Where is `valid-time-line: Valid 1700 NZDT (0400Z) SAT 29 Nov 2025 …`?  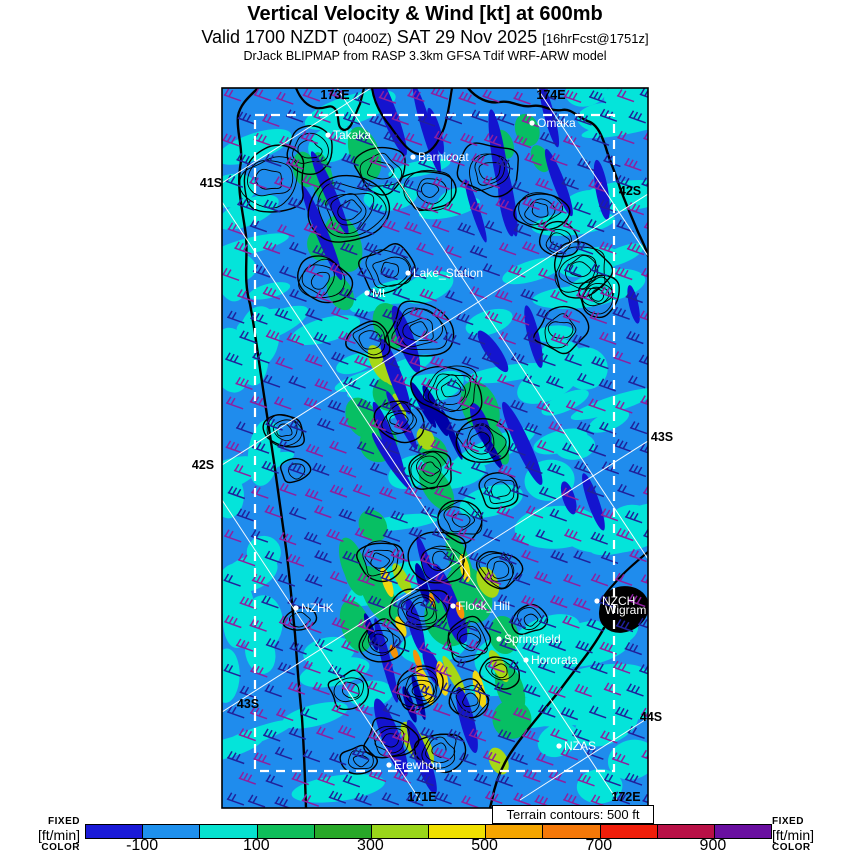
valid-time-line: Valid 1700 NZDT (0400Z) SAT 29 Nov 2025 … is located at coordinates (425, 37).